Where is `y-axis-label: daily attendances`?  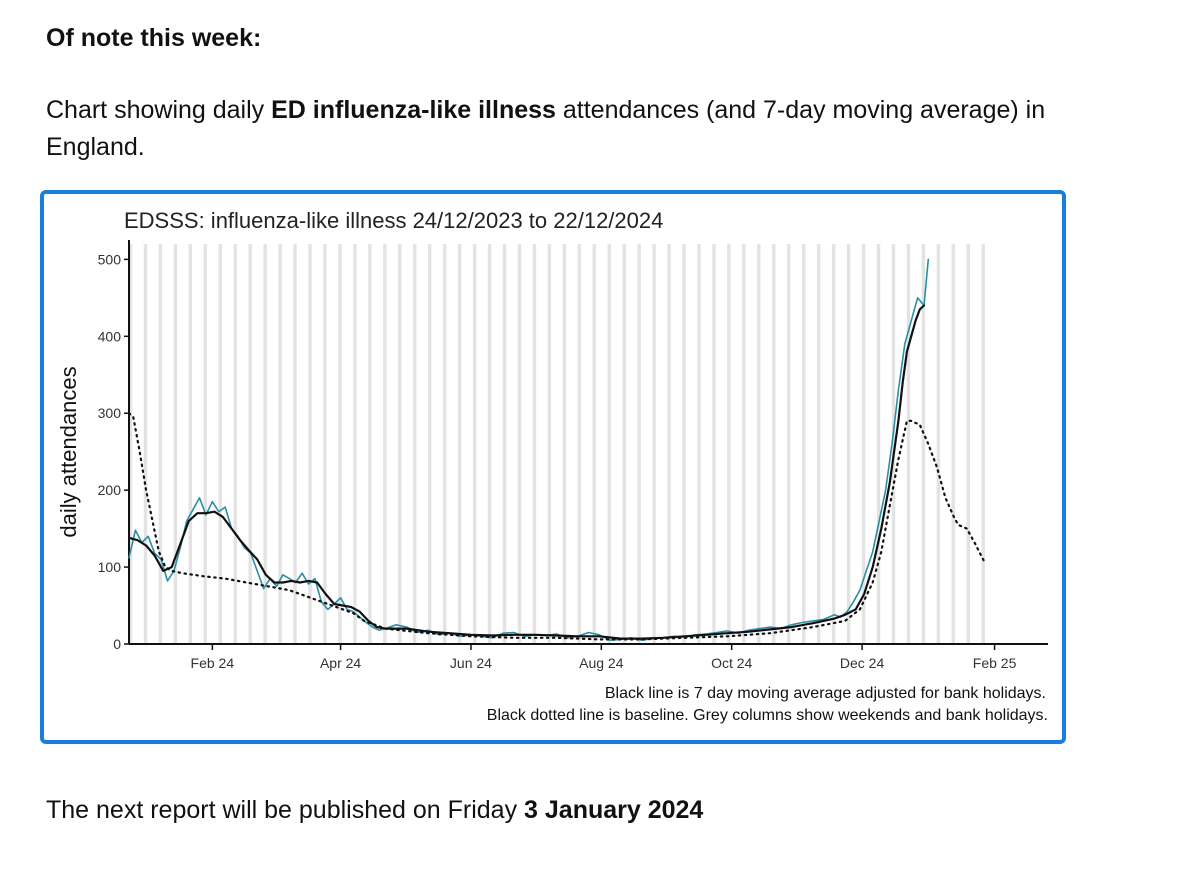
y-axis-label: daily attendances is located at coordinates (68, 451).